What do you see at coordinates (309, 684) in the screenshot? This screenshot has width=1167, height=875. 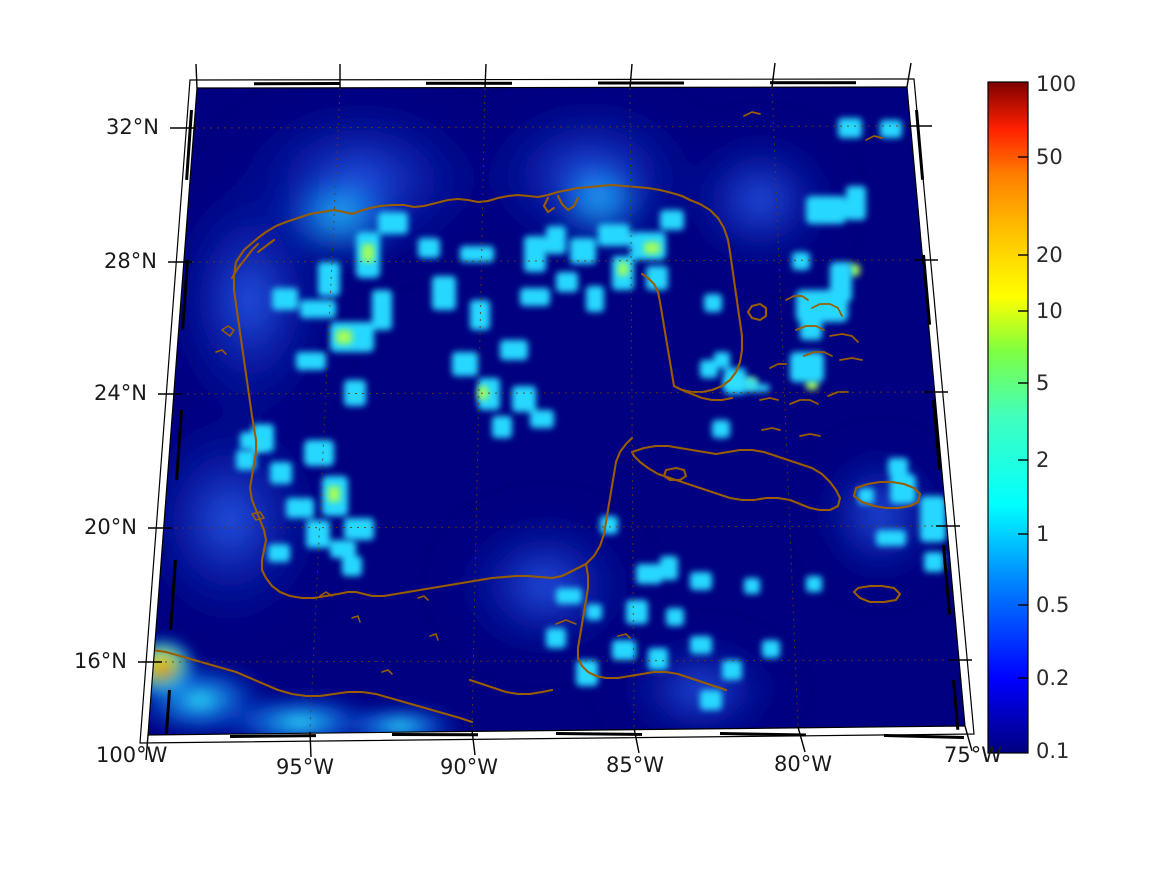 I see `hotspot-southwest` at bounding box center [309, 684].